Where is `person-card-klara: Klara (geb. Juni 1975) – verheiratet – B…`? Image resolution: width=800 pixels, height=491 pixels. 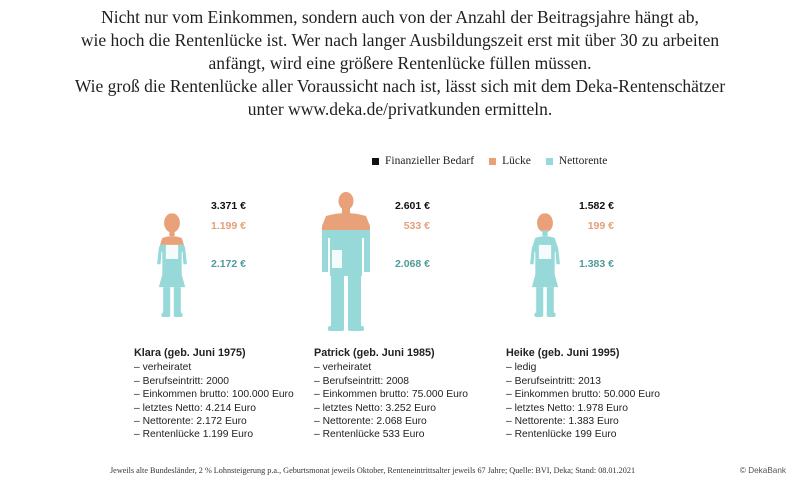 person-card-klara: Klara (geb. Juni 1975) – verheiratet – B… is located at coordinates (214, 394).